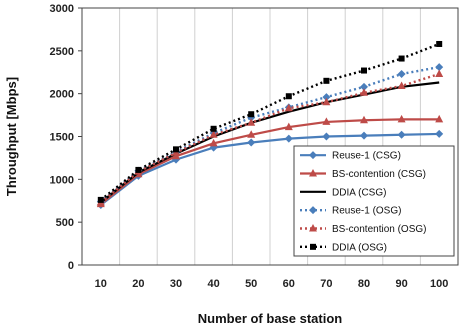  What do you see at coordinates (359, 192) in the screenshot?
I see `legend-label: DDIA (CSG)` at bounding box center [359, 192].